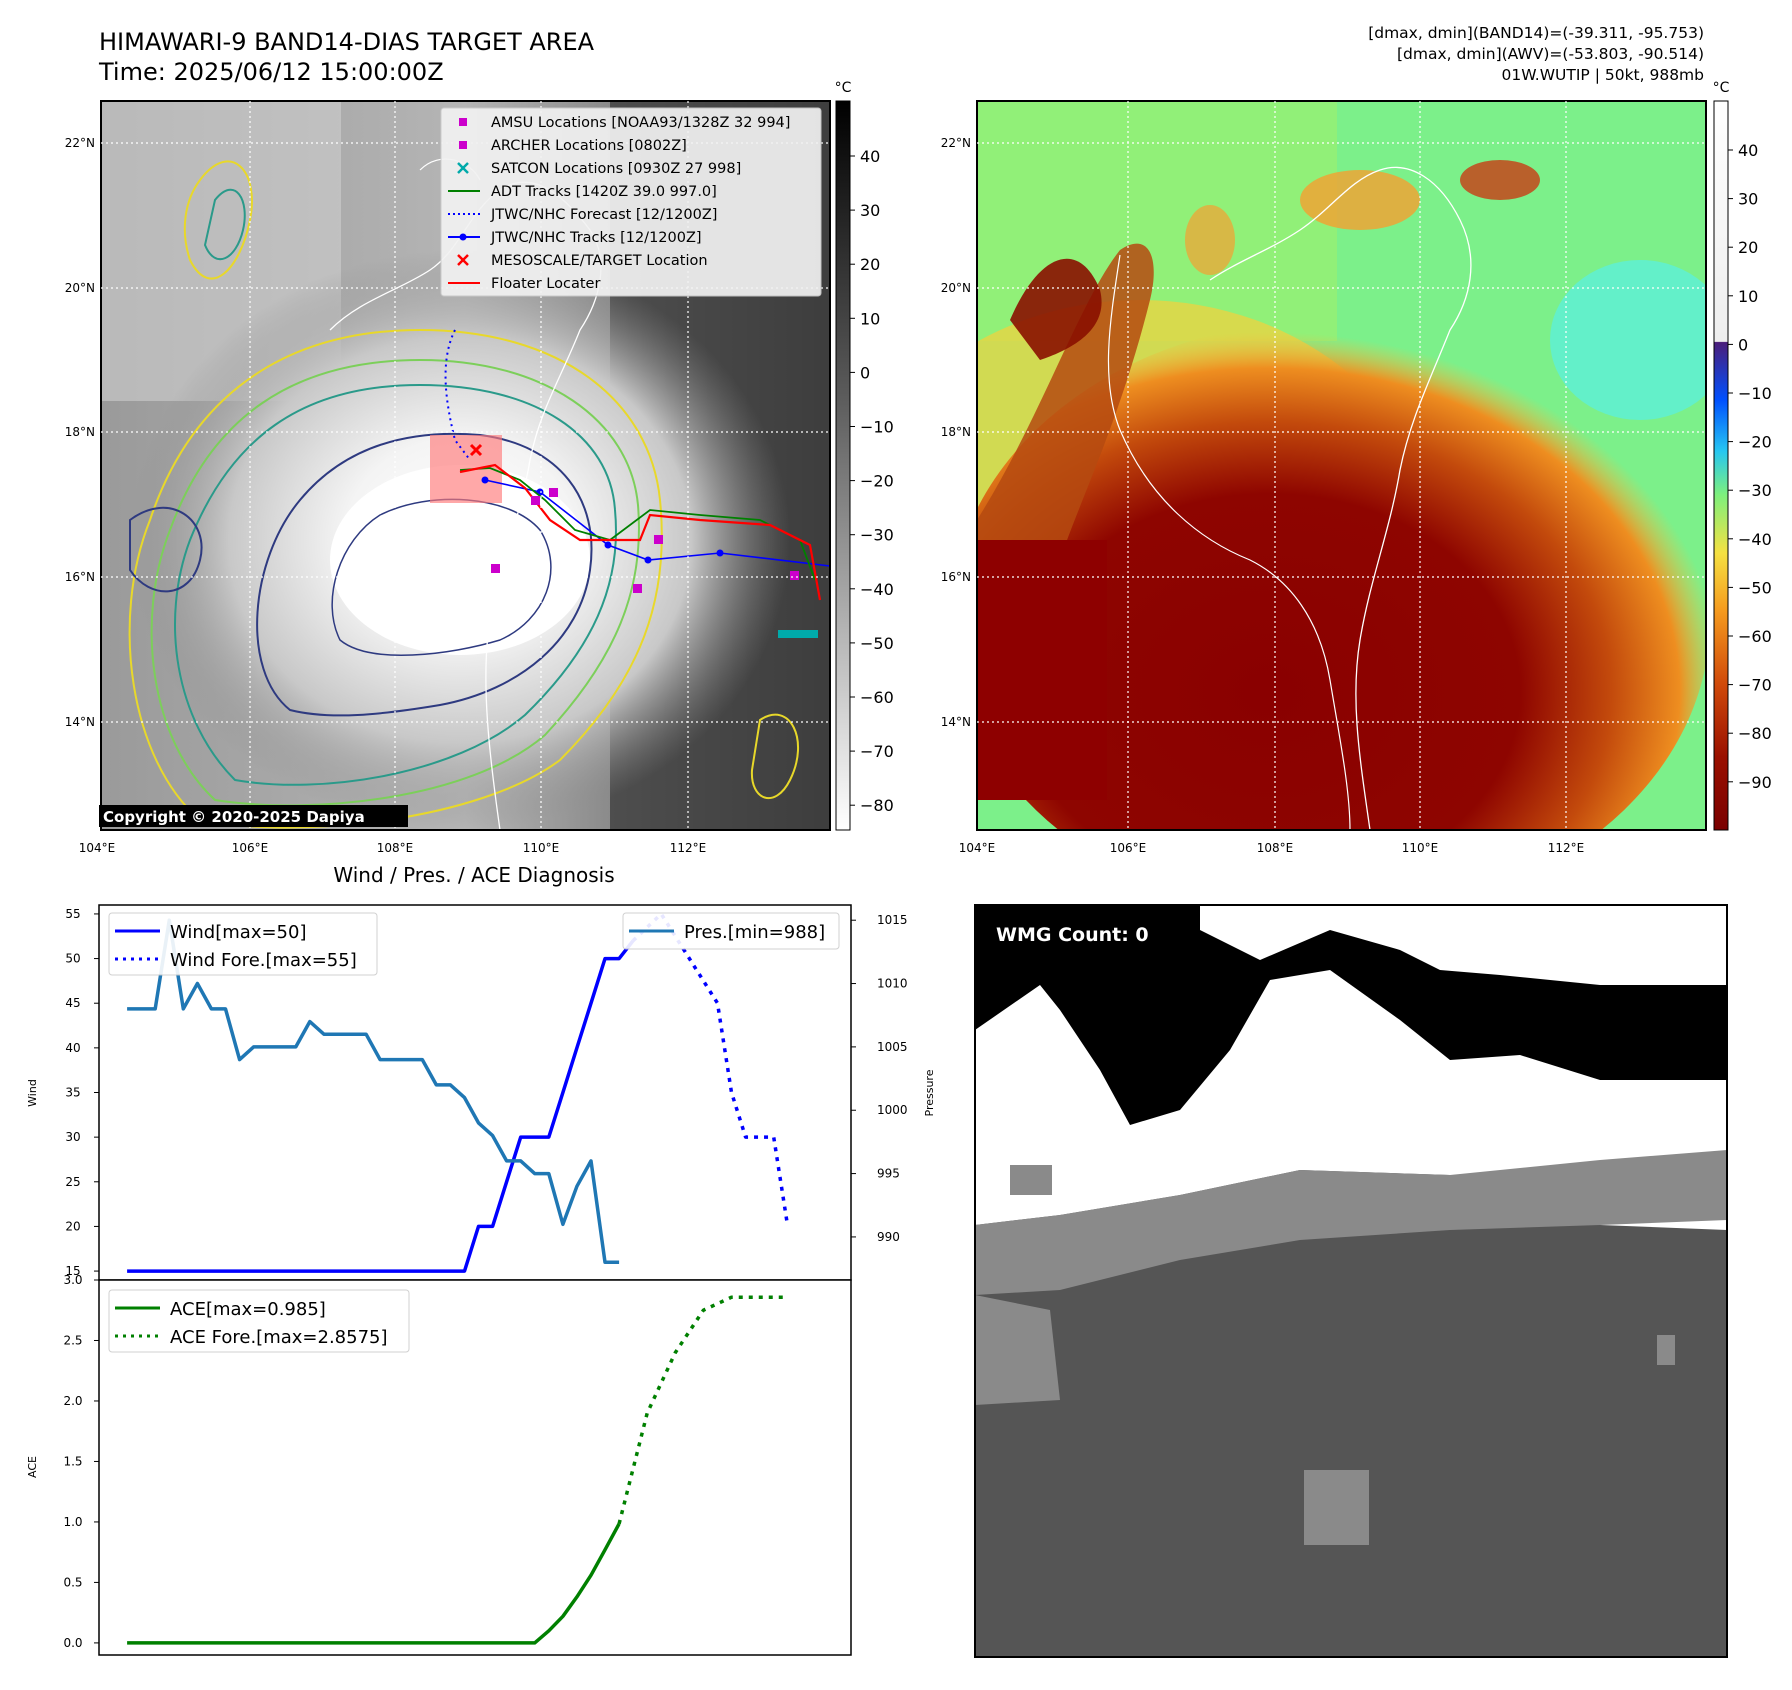 The width and height of the screenshot is (1792, 1690). What do you see at coordinates (457, 395) in the screenshot?
I see `jtwc-forecast-track` at bounding box center [457, 395].